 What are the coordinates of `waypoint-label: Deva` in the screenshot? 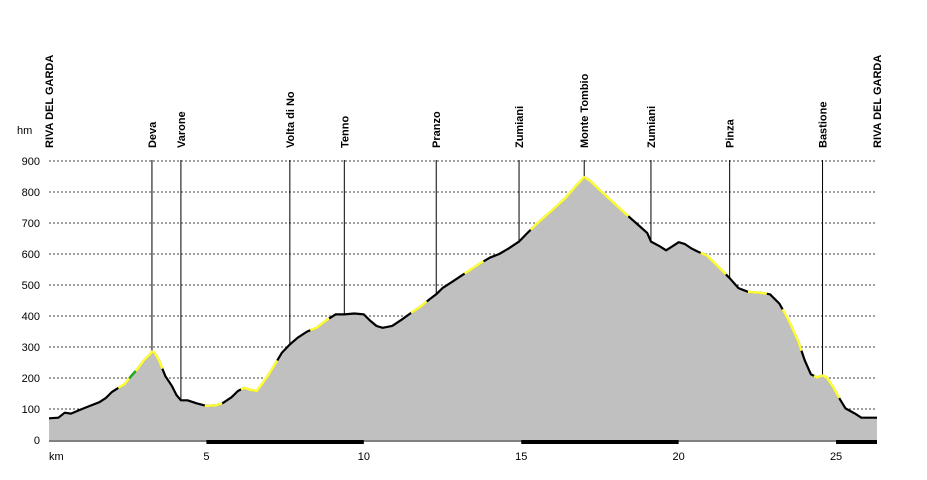 It's located at (153, 134).